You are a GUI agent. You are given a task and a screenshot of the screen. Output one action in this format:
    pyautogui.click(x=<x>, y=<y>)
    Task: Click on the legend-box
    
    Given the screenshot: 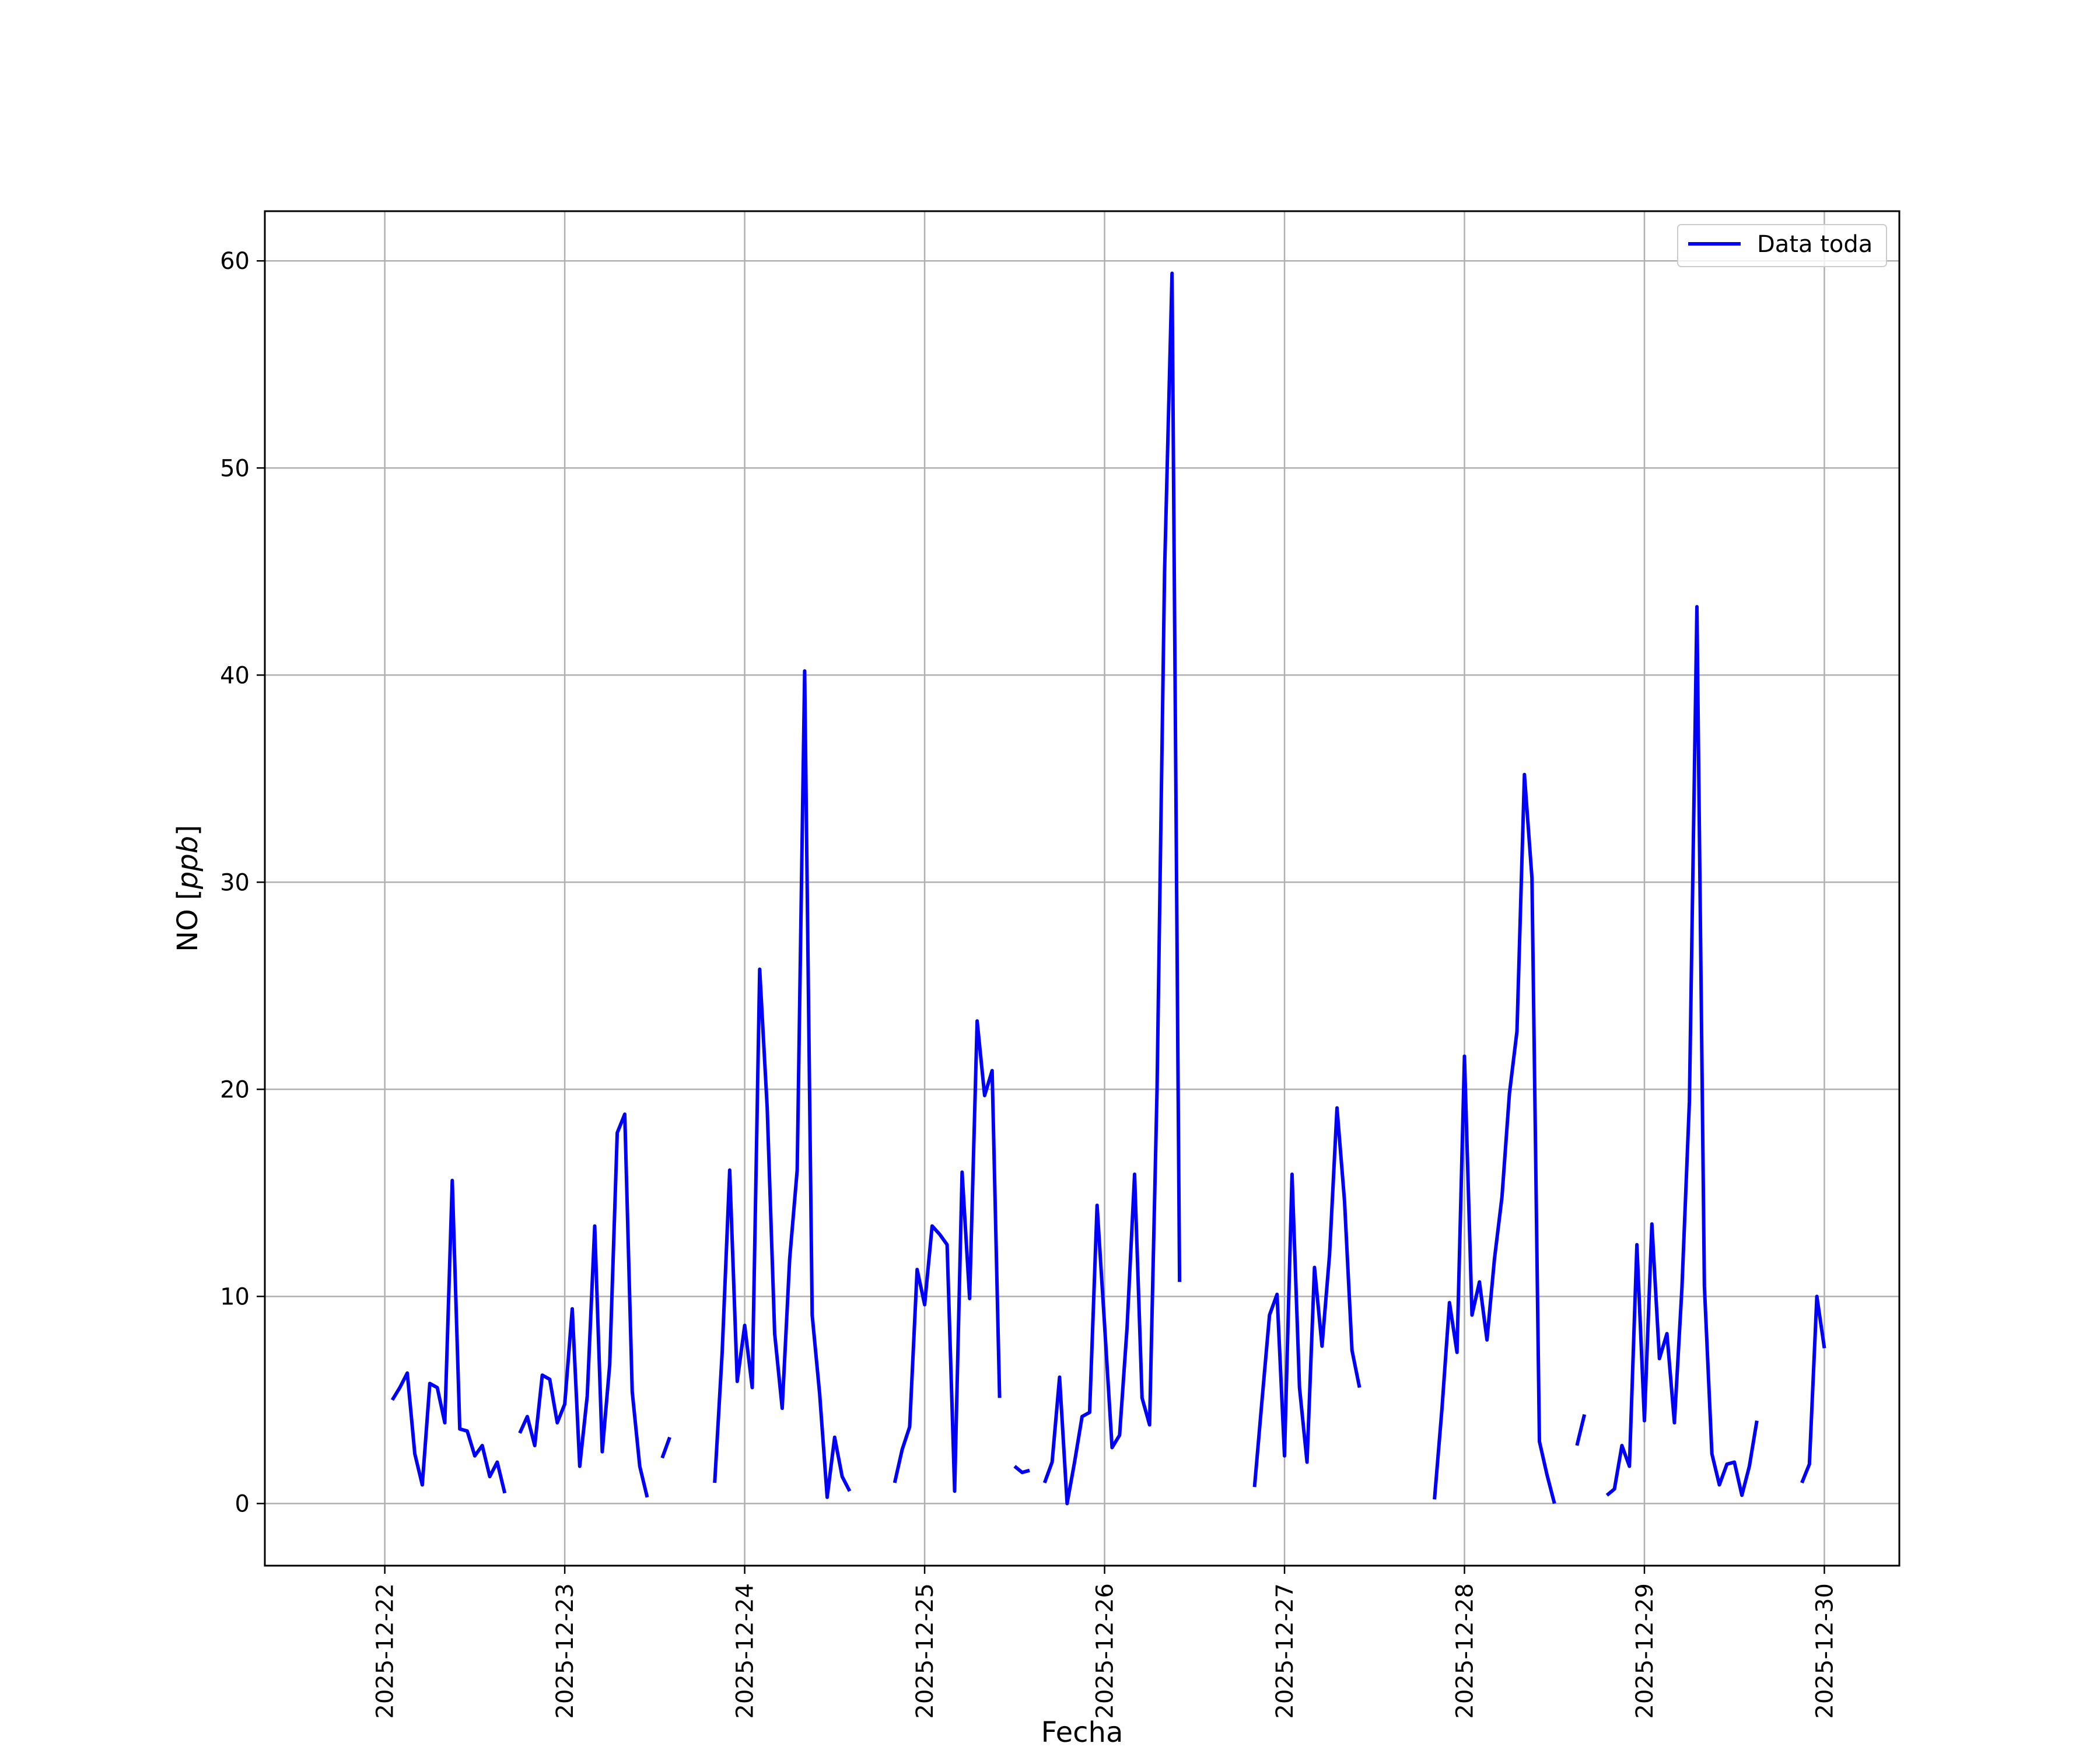 What is the action you would take?
    pyautogui.click(x=1782, y=245)
    